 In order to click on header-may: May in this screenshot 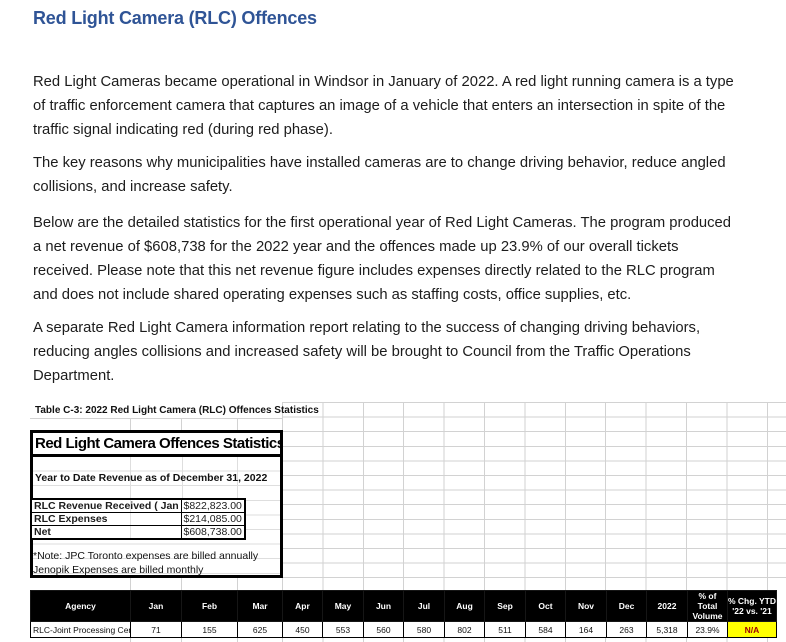, I will do `click(343, 606)`.